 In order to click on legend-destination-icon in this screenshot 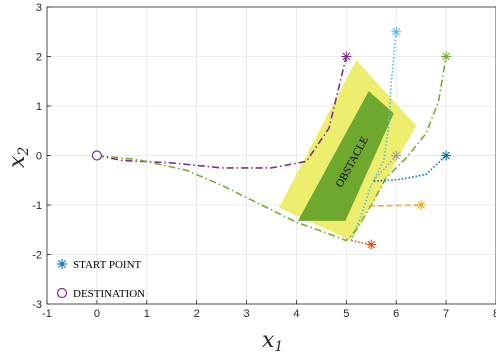, I will do `click(62, 293)`.